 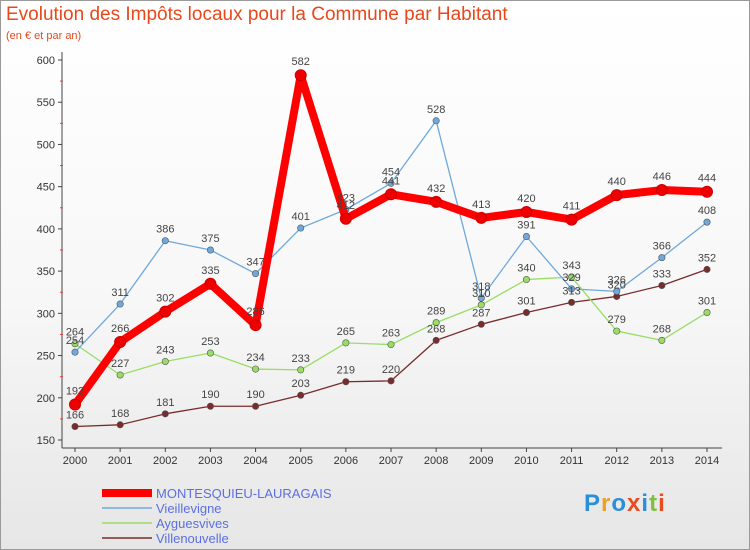 I want to click on y-tick-label: 350, so click(x=46, y=272).